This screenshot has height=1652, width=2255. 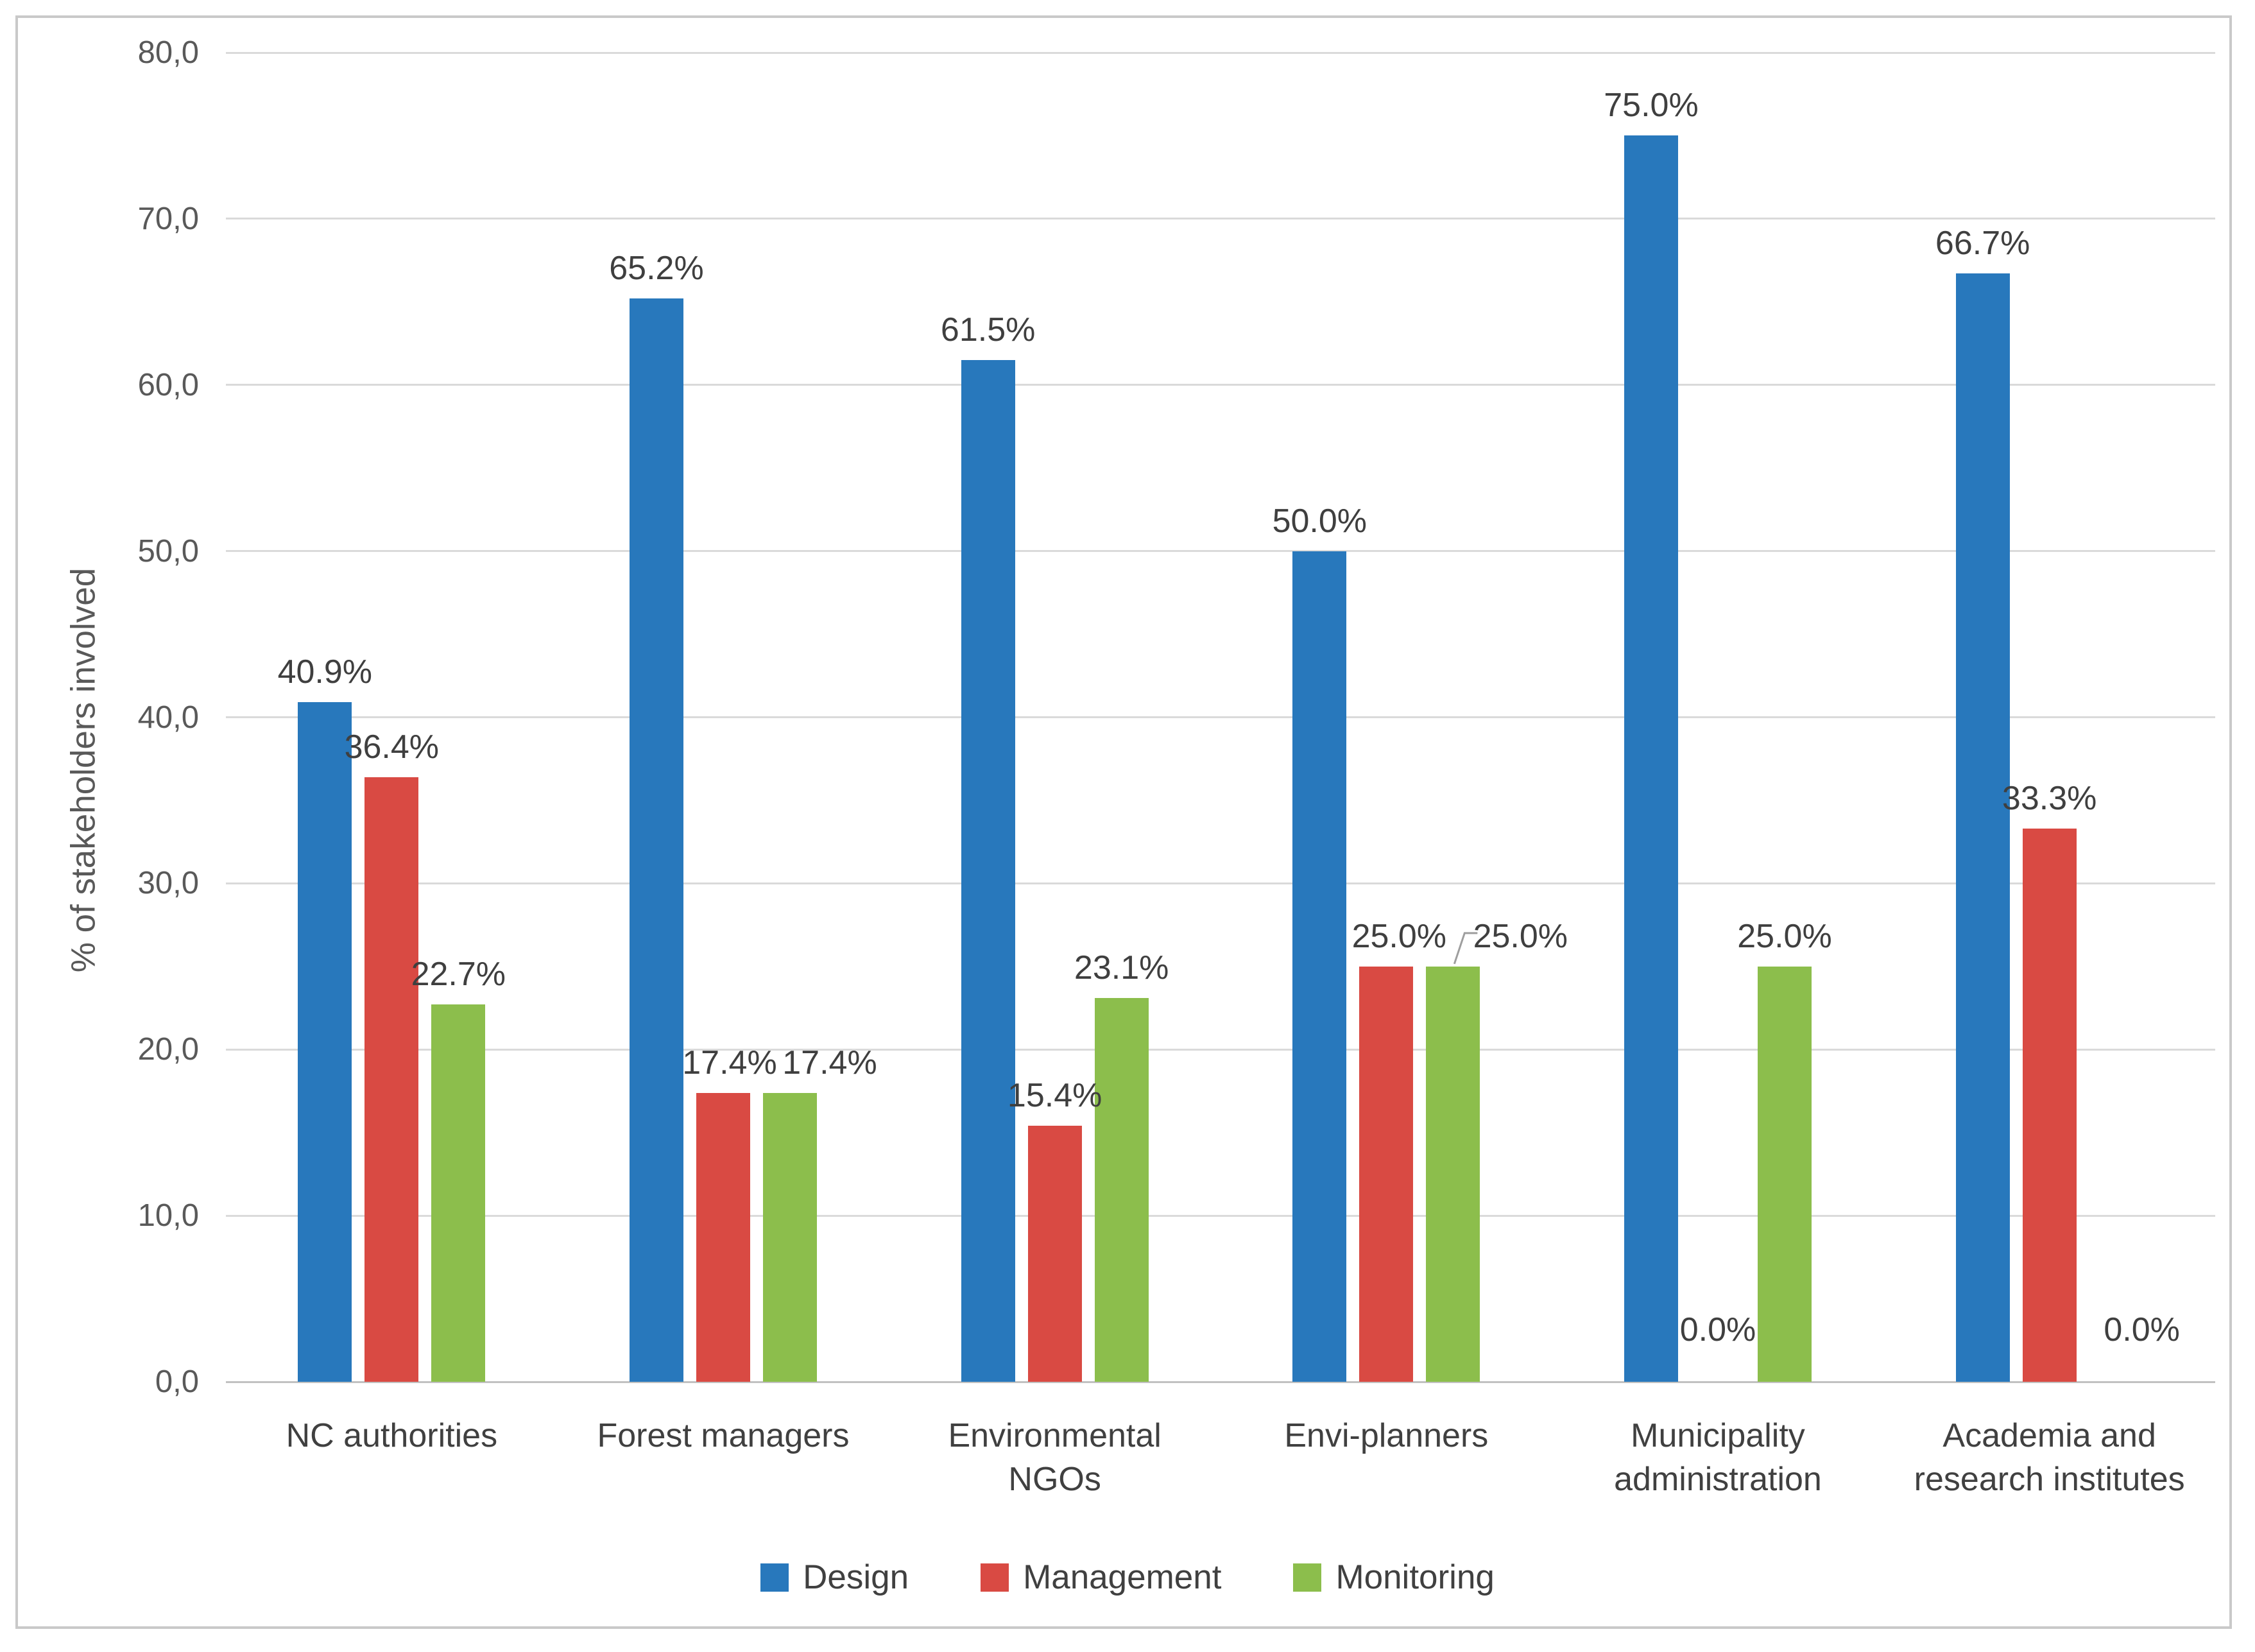 I want to click on data-label-management-3: 25.0%, so click(x=1399, y=936).